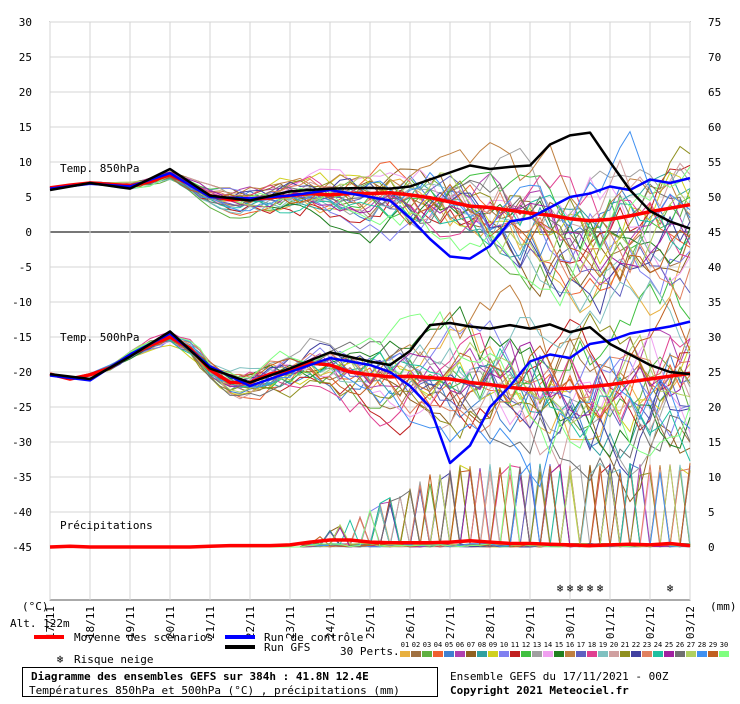 This screenshot has height=704, width=740. Describe the element at coordinates (130, 622) in the screenshot. I see `x-tick-label: 19/11` at that location.